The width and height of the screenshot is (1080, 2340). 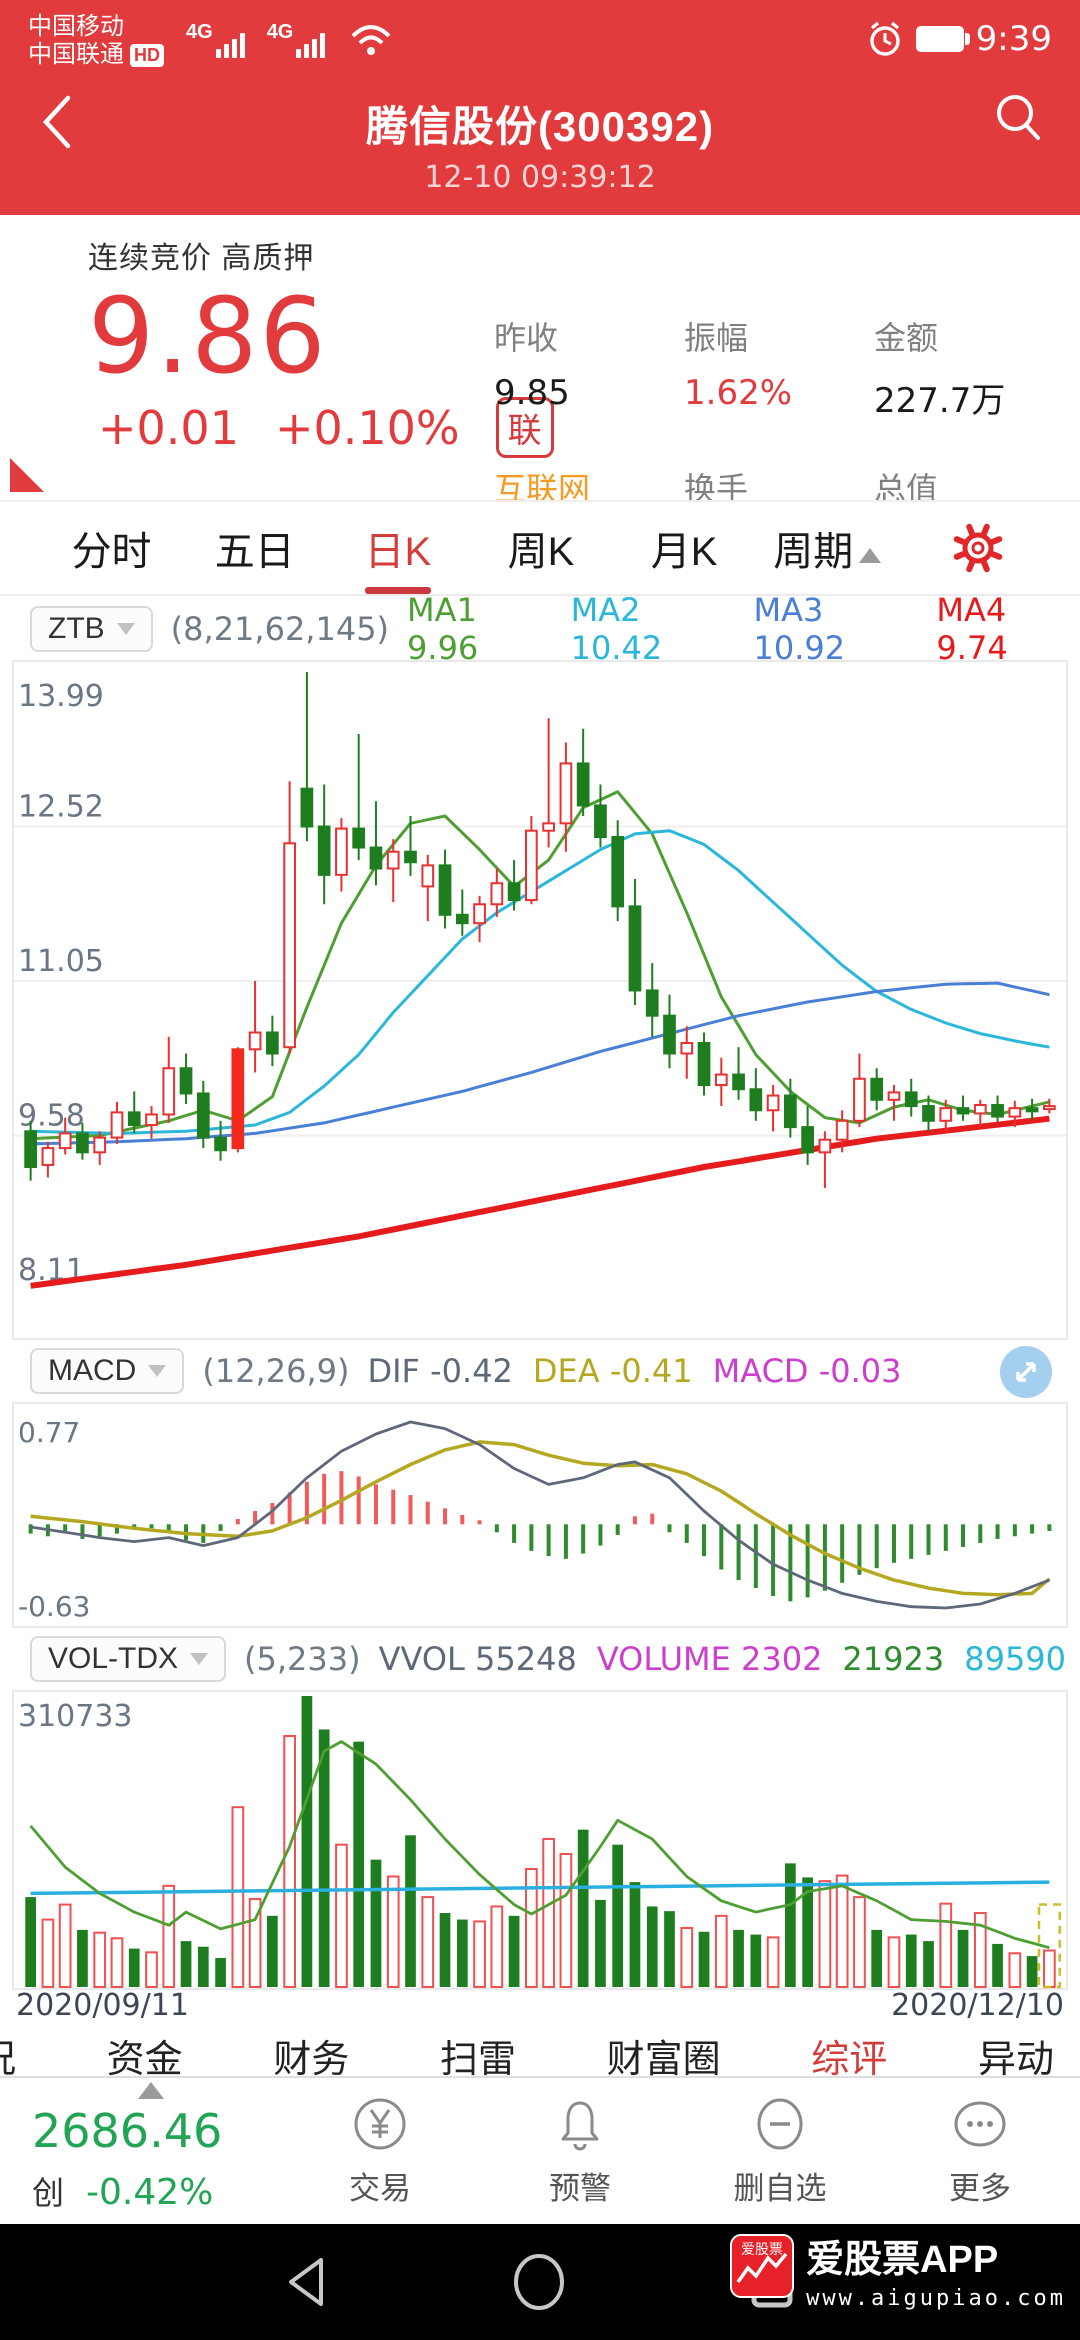 I want to click on current-price: 9.86, so click(x=208, y=336).